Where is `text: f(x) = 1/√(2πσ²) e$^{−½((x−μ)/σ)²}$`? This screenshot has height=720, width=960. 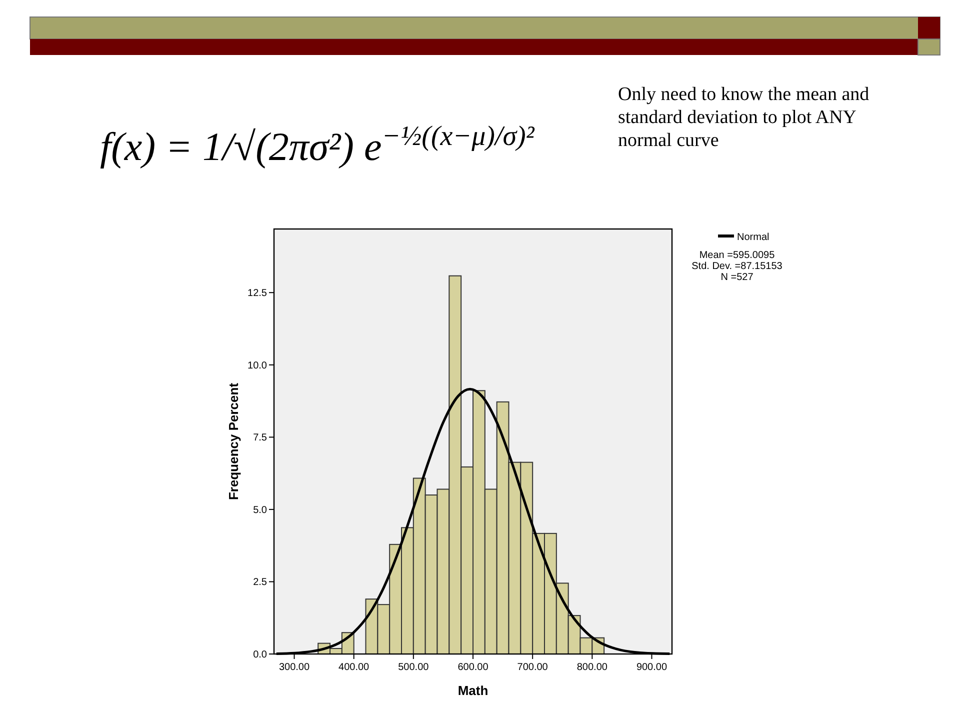
text: f(x) = 1/√(2πσ²) e$^{−½((x−μ)/σ)²}$ is located at coordinates (317, 144).